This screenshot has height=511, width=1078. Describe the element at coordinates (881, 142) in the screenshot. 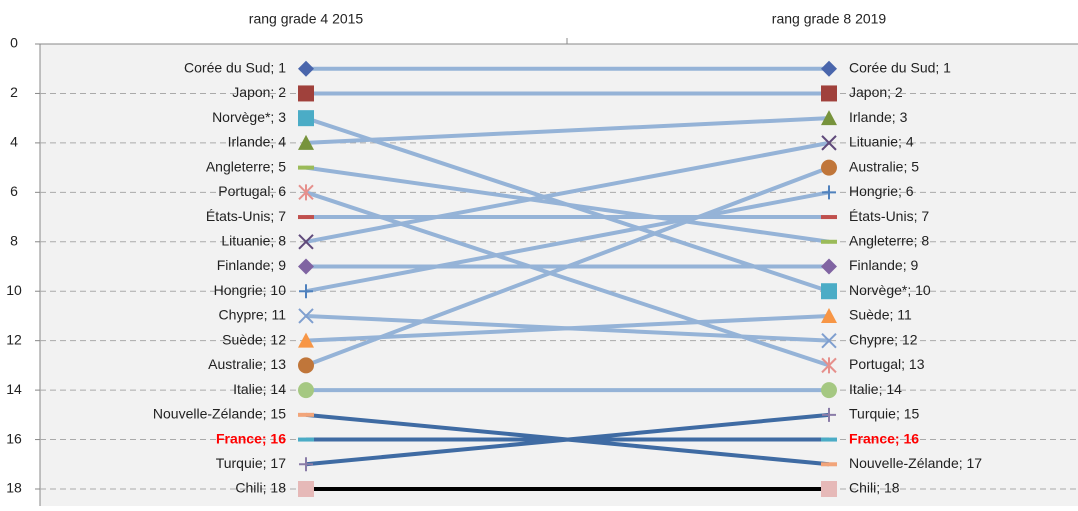

I see `data-label: Lituanie; 4` at that location.